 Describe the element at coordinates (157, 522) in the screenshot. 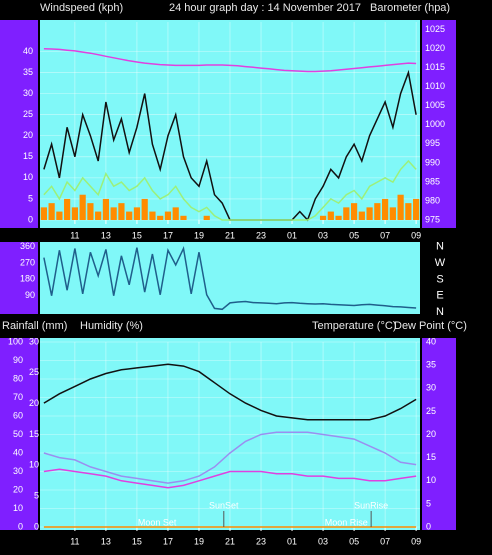

I see `event-label: Moon Set` at that location.